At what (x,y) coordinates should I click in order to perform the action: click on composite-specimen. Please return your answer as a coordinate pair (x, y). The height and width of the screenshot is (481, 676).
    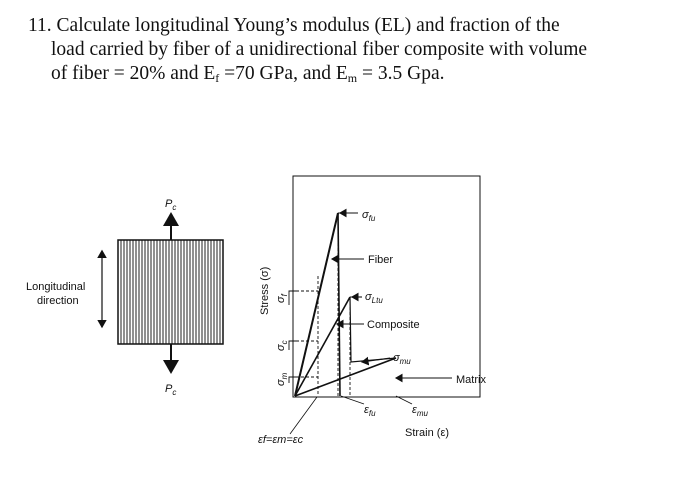
    Looking at the image, I should click on (170, 292).